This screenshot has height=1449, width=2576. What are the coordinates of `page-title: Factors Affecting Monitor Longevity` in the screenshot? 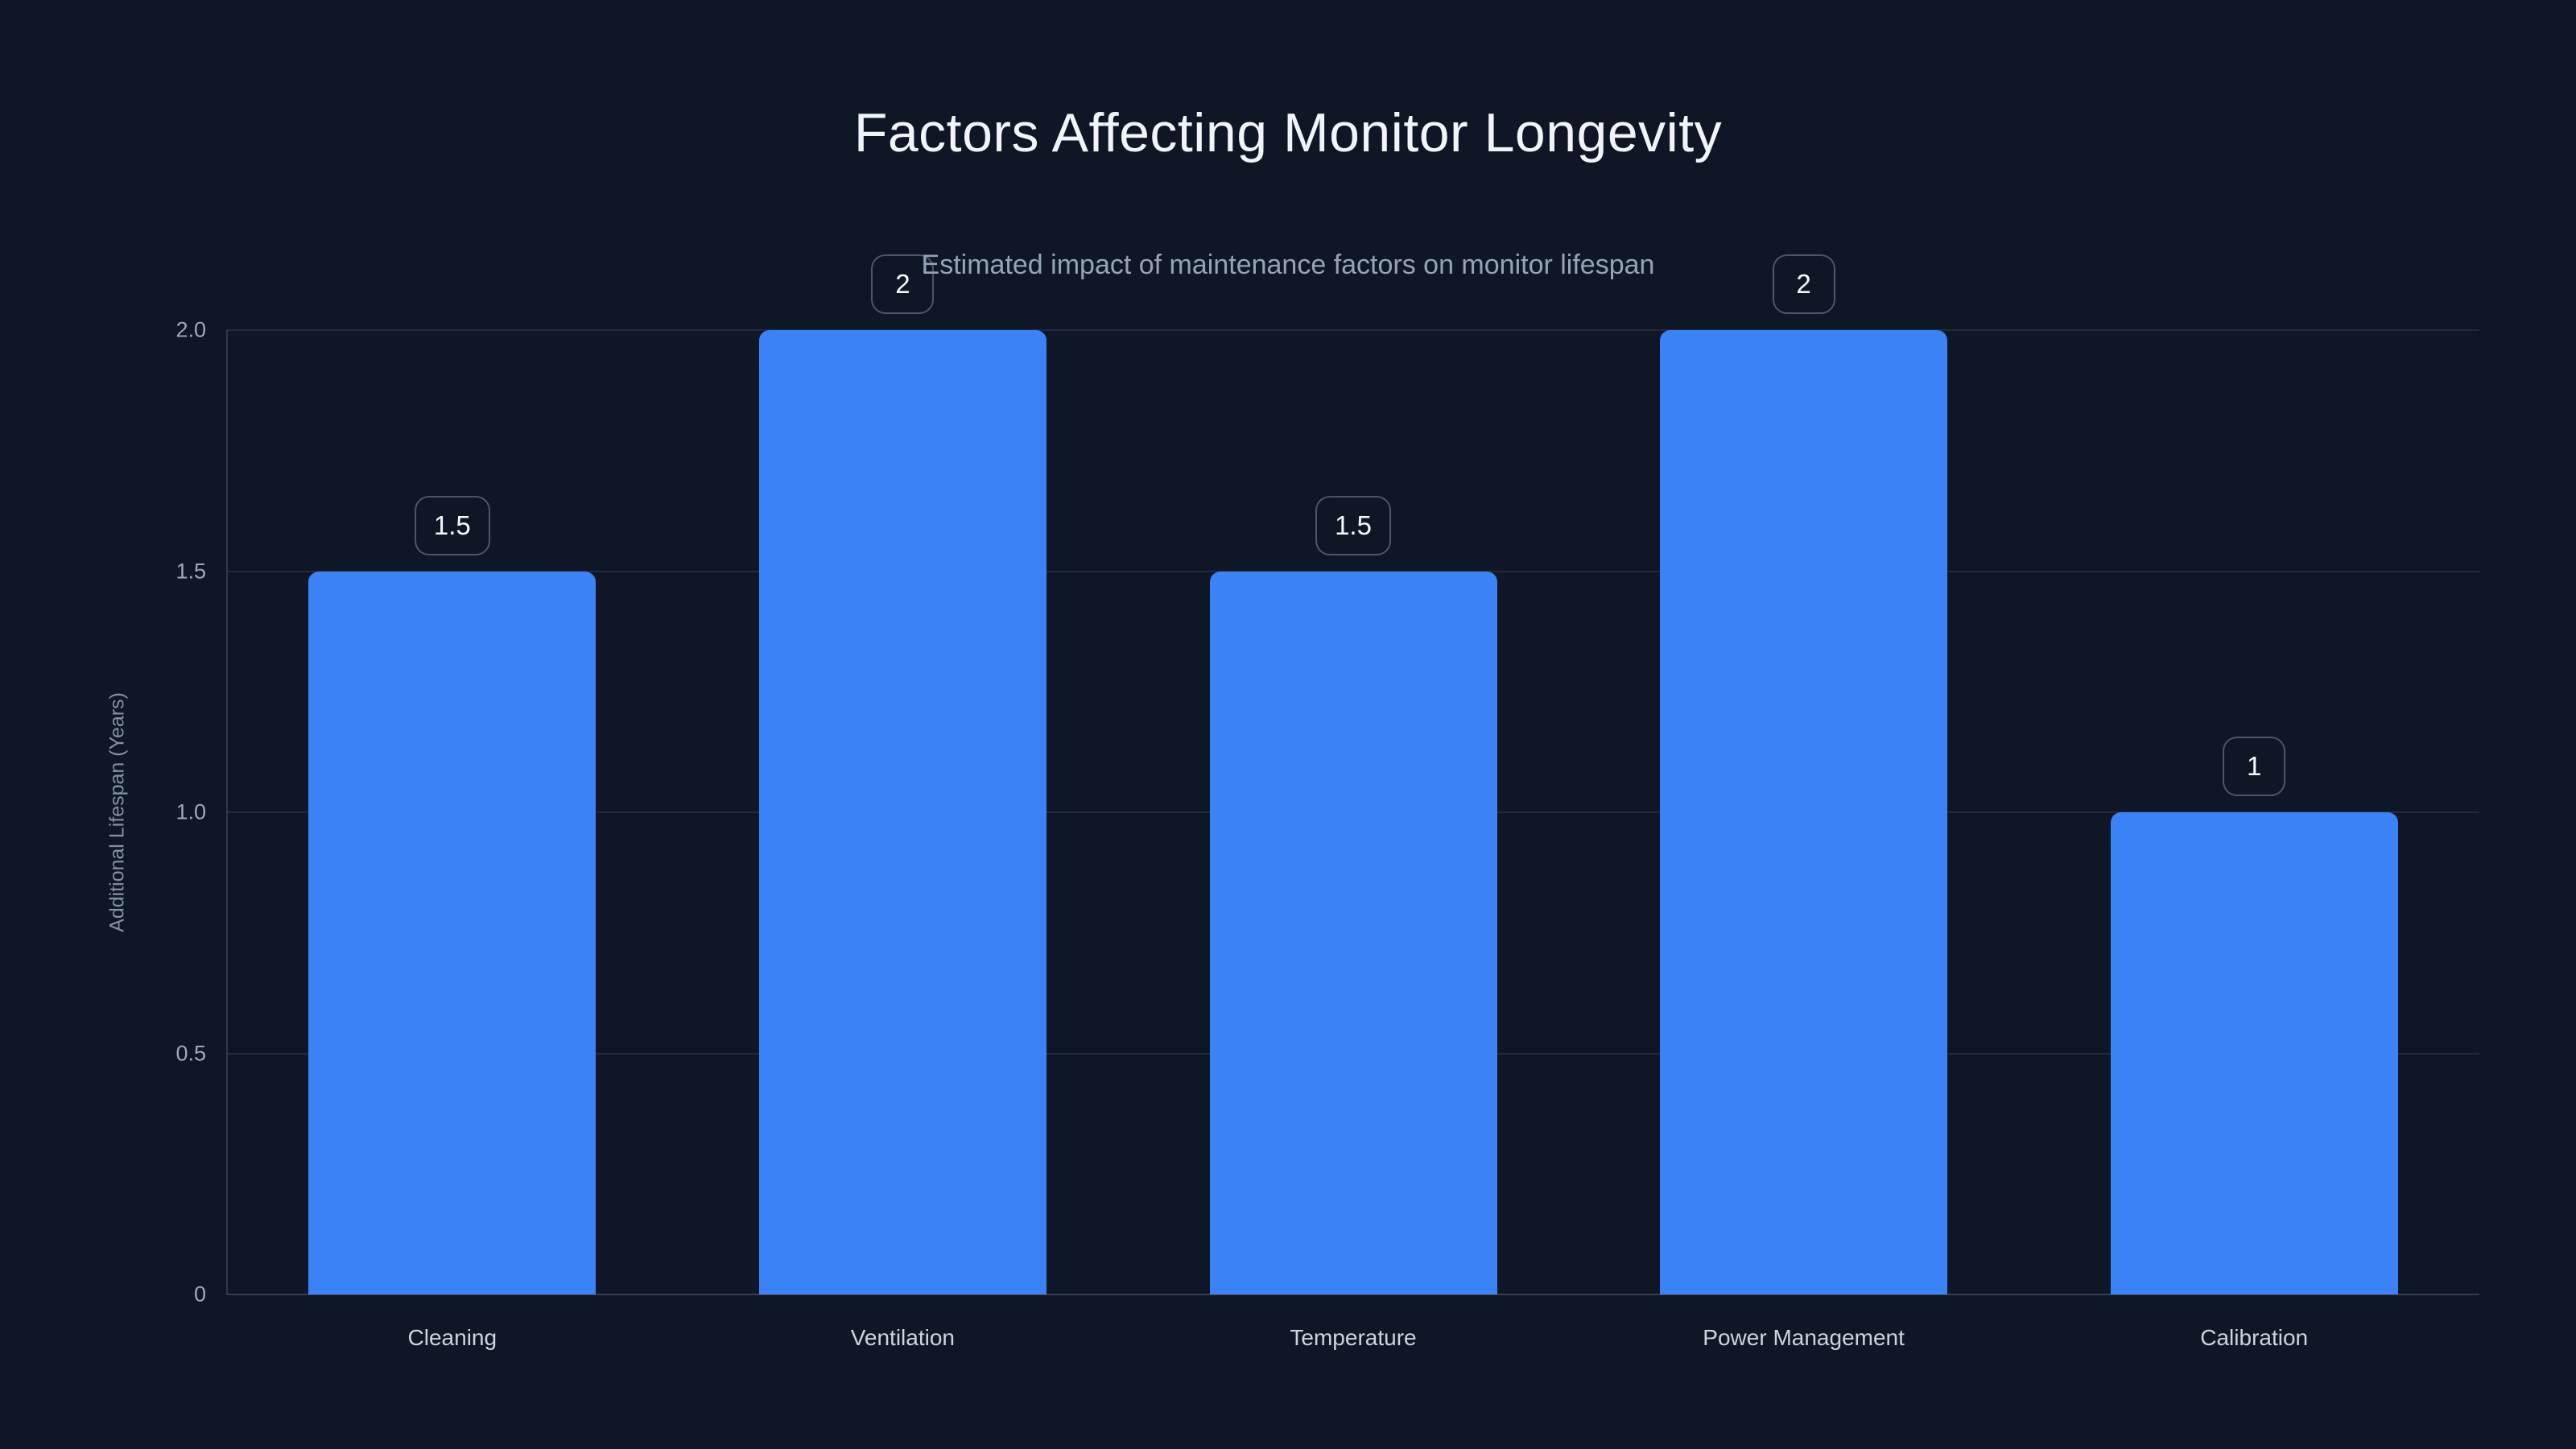 It's located at (1288, 132).